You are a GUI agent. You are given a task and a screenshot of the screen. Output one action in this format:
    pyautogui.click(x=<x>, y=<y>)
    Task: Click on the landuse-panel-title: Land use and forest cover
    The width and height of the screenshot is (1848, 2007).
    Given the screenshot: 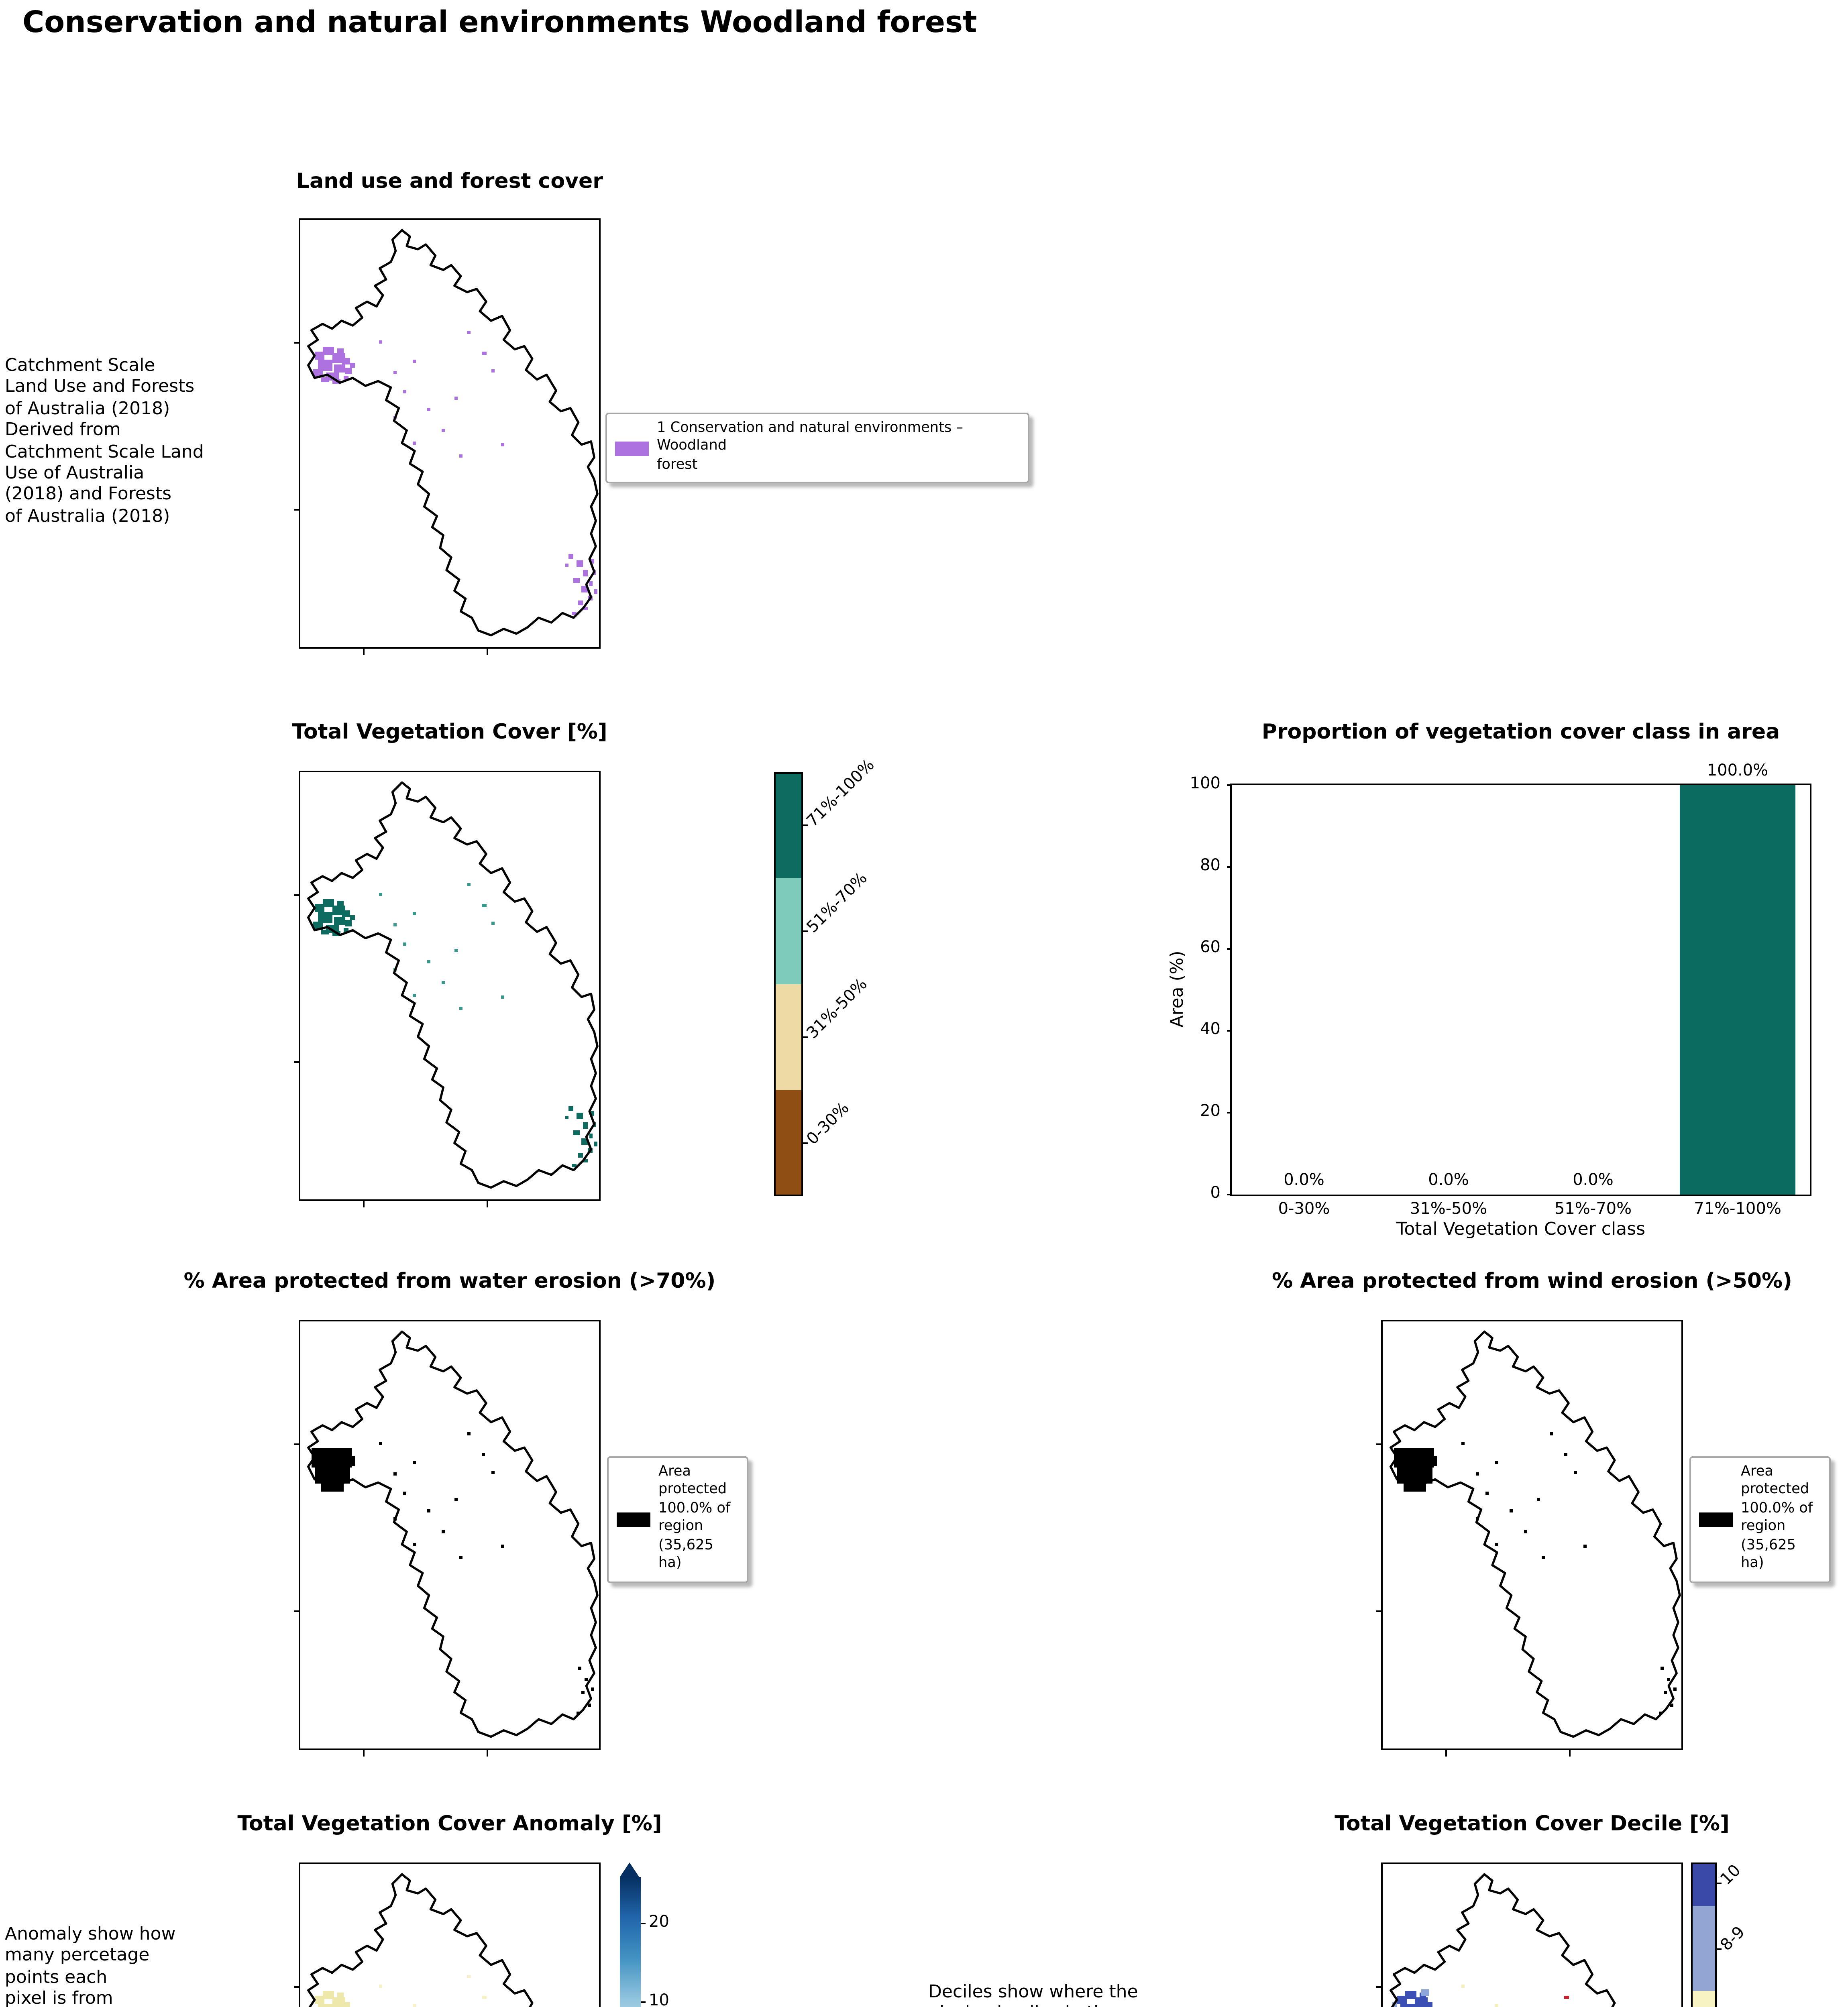 What is the action you would take?
    pyautogui.click(x=449, y=182)
    